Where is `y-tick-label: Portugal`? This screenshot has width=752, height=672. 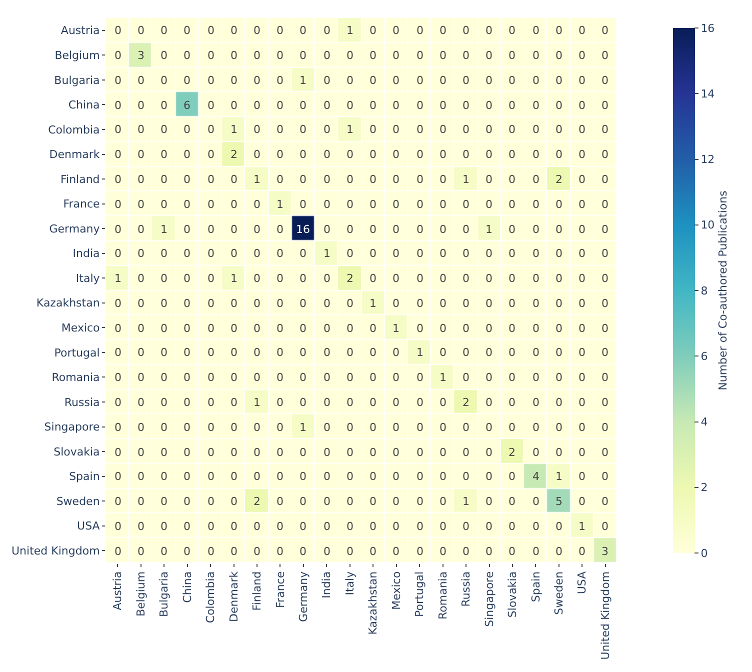
y-tick-label: Portugal is located at coordinates (77, 353).